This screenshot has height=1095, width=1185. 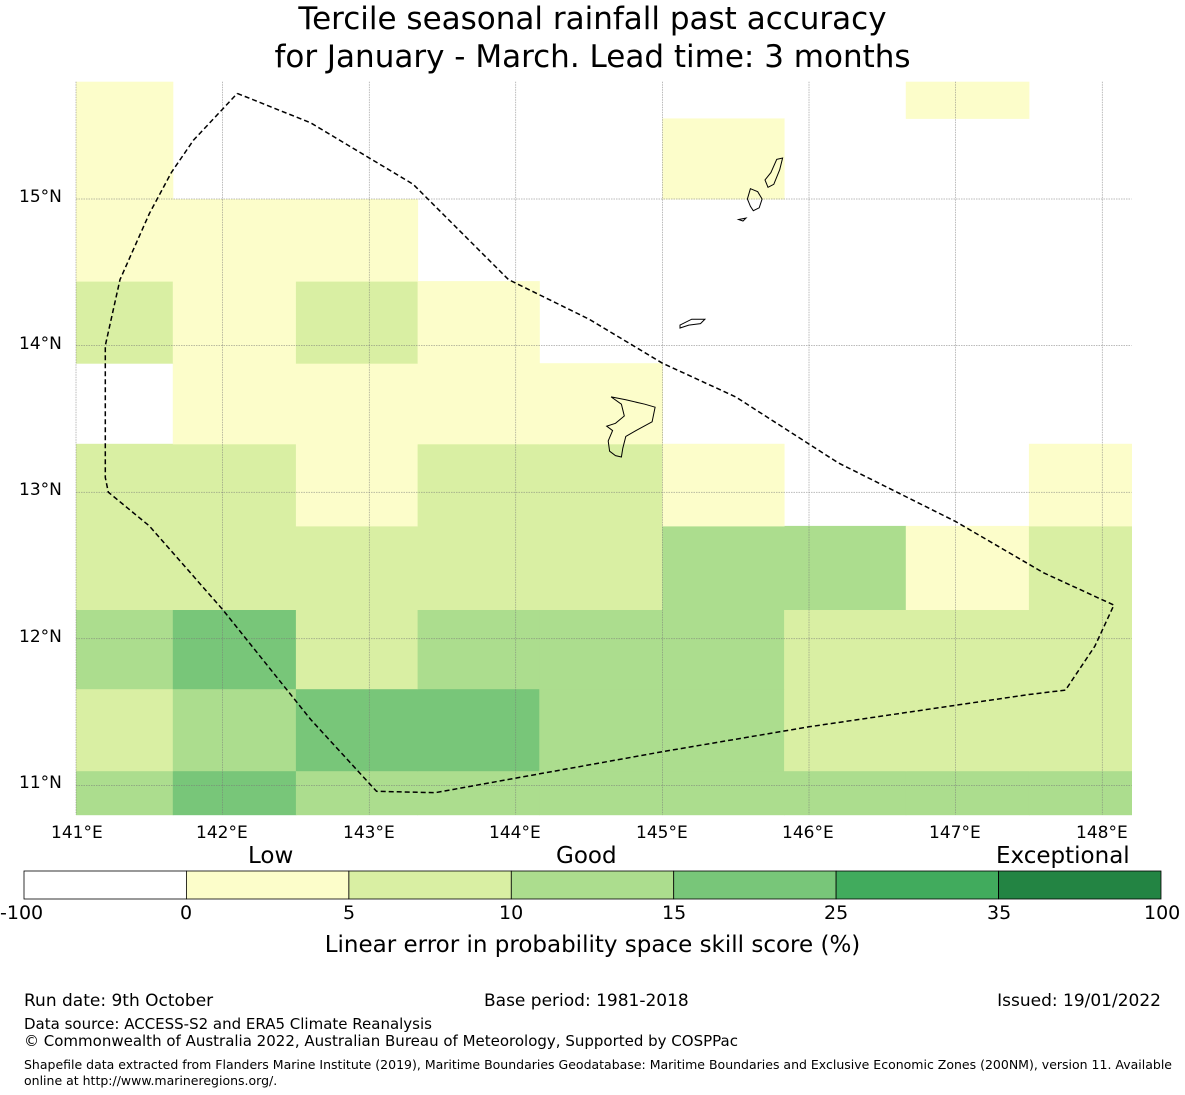 What do you see at coordinates (511, 913) in the screenshot?
I see `colorbar-tick-label: 10` at bounding box center [511, 913].